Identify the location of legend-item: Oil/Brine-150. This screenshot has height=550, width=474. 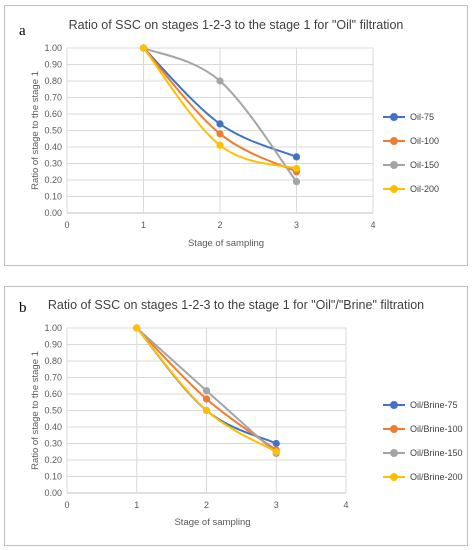
(423, 453).